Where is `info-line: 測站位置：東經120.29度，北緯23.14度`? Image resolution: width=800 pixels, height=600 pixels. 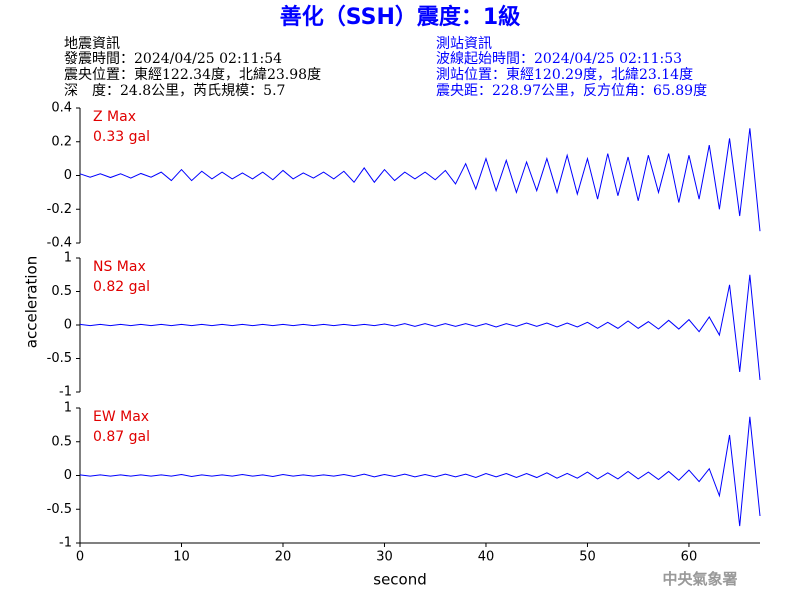 info-line: 測站位置：東經120.29度，北緯23.14度 is located at coordinates (564, 75).